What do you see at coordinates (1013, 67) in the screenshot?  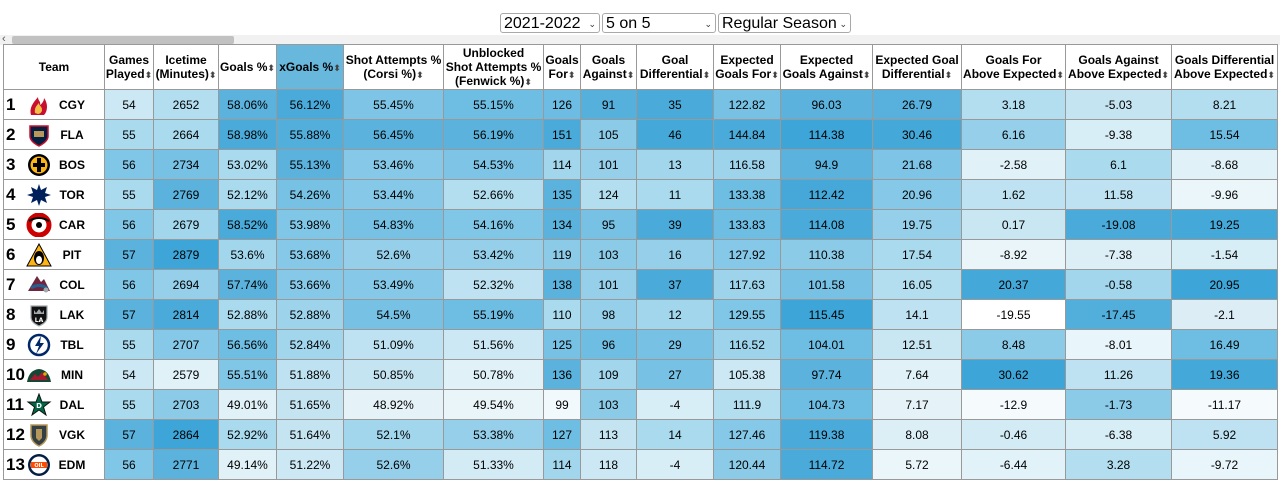 I see `column-header-gfae: Goals For Above Expected⬍` at bounding box center [1013, 67].